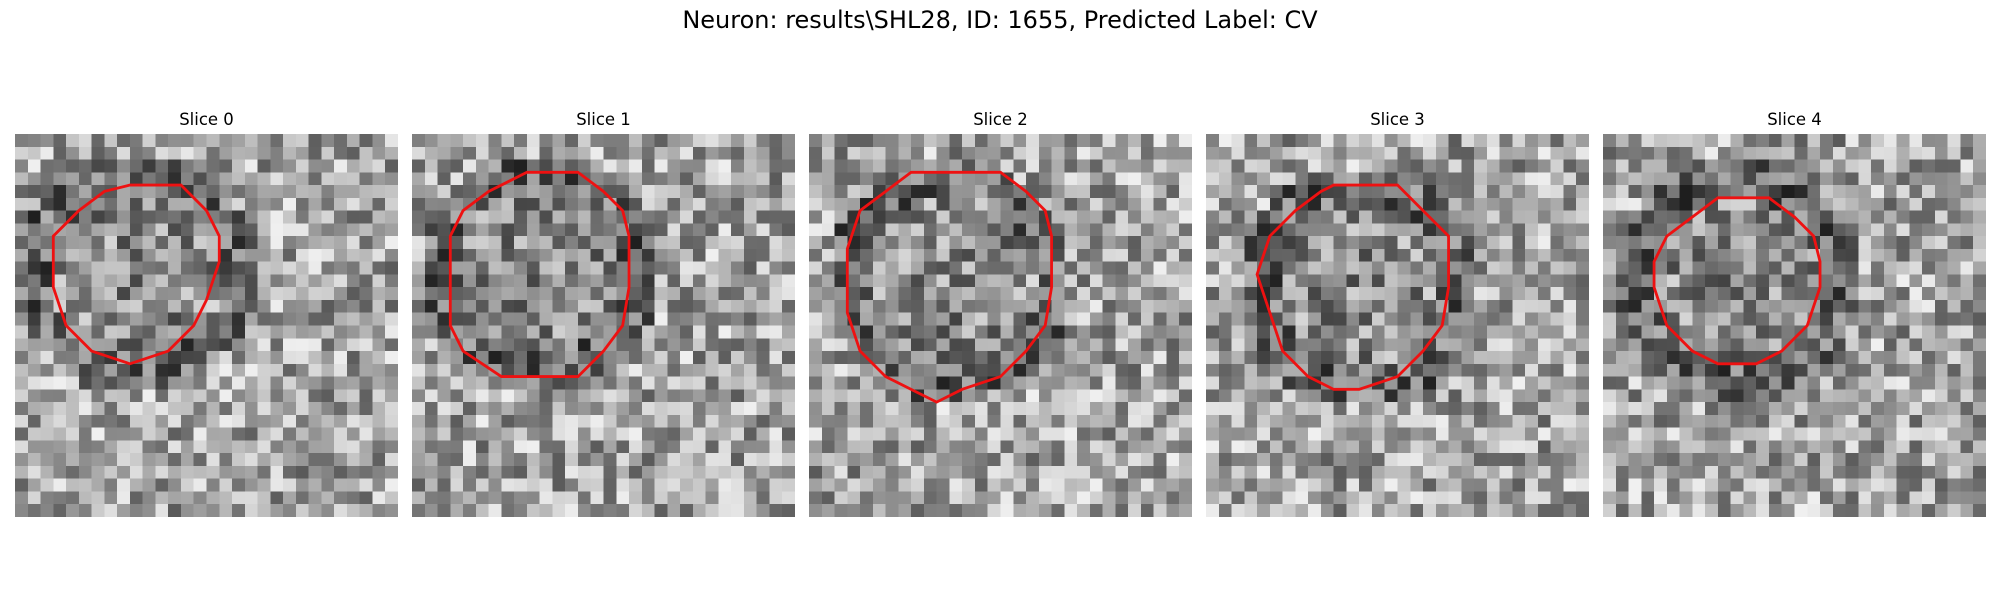  I want to click on slice-panel-2: Slice 2, so click(1000, 312).